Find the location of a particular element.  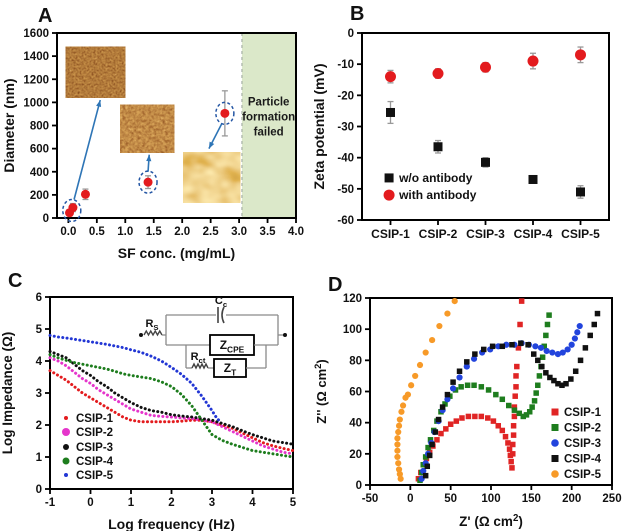

svg-text: 150 is located at coordinates (531, 499).